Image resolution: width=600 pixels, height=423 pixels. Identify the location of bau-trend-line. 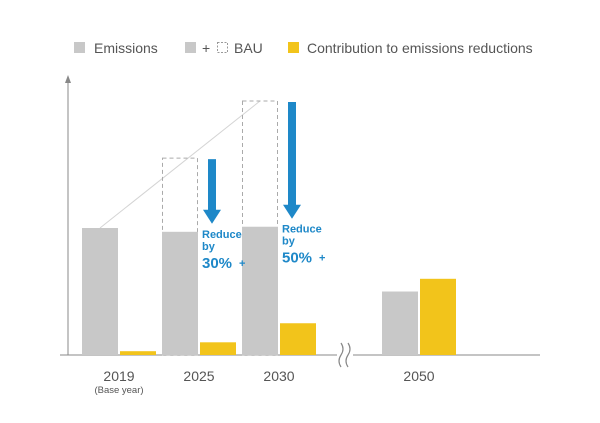
(180, 164).